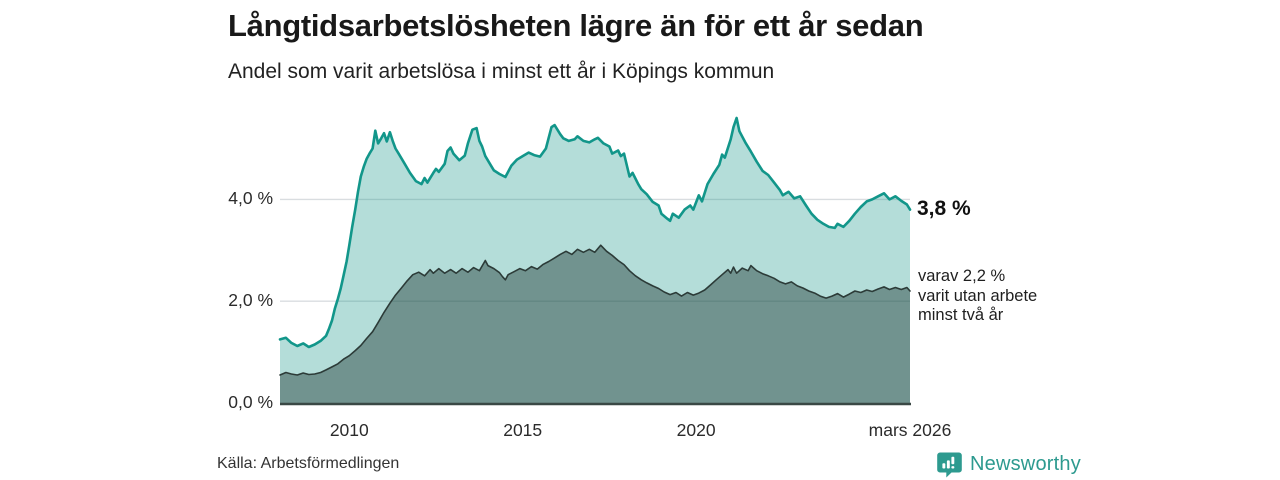 The width and height of the screenshot is (1280, 480). I want to click on x-axis-tick-label: 2020, so click(696, 430).